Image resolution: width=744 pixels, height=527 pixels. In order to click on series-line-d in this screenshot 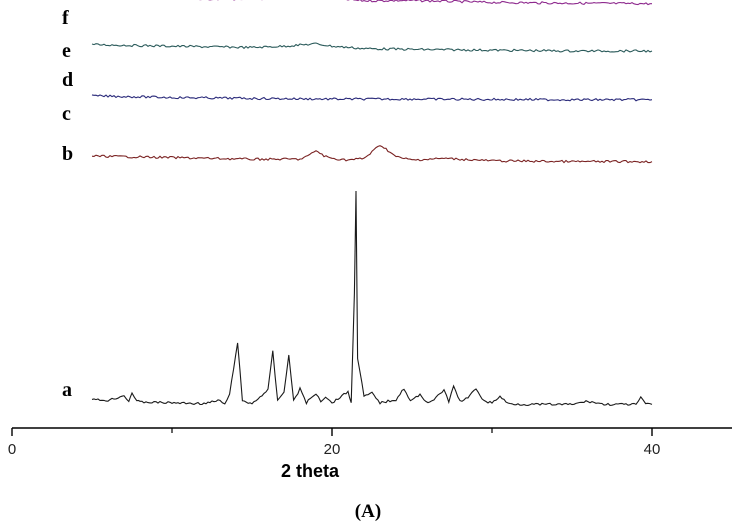, I will do `click(372, 47)`.